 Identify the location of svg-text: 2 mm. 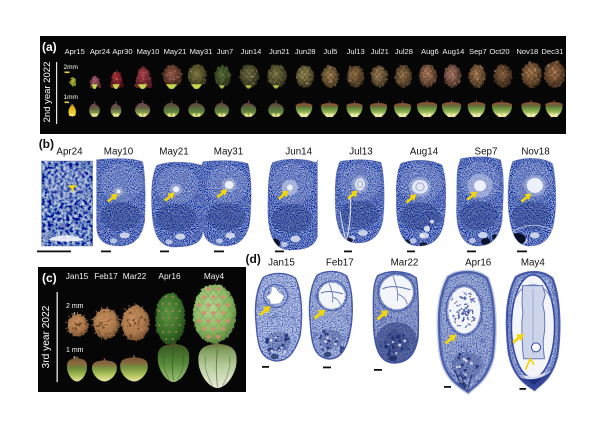
(75, 306).